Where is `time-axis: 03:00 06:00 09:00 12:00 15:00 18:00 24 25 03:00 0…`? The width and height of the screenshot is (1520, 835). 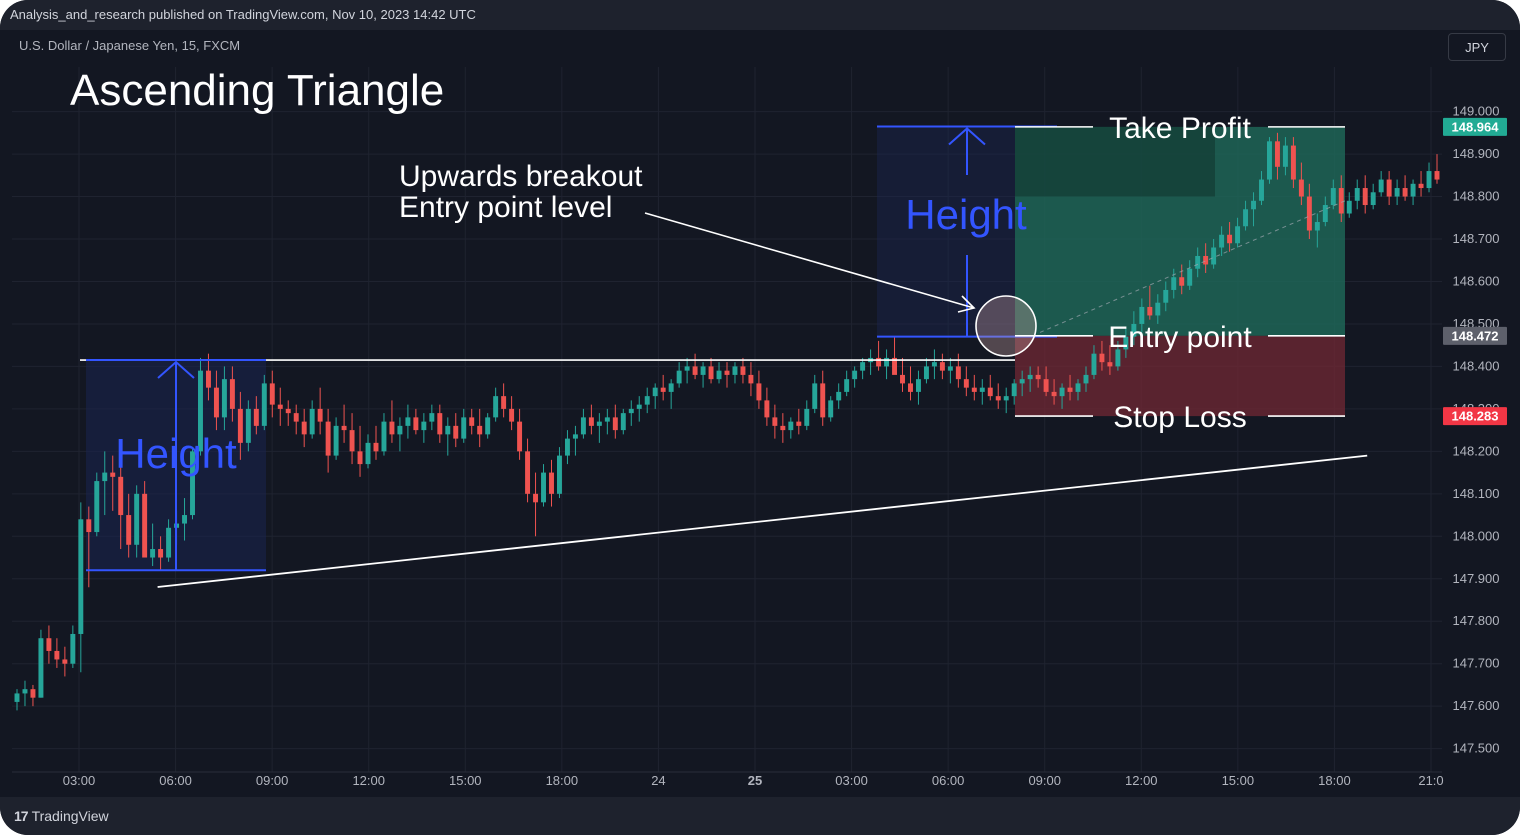 time-axis: 03:00 06:00 09:00 12:00 15:00 18:00 24 25 03:00 0… is located at coordinates (728, 779).